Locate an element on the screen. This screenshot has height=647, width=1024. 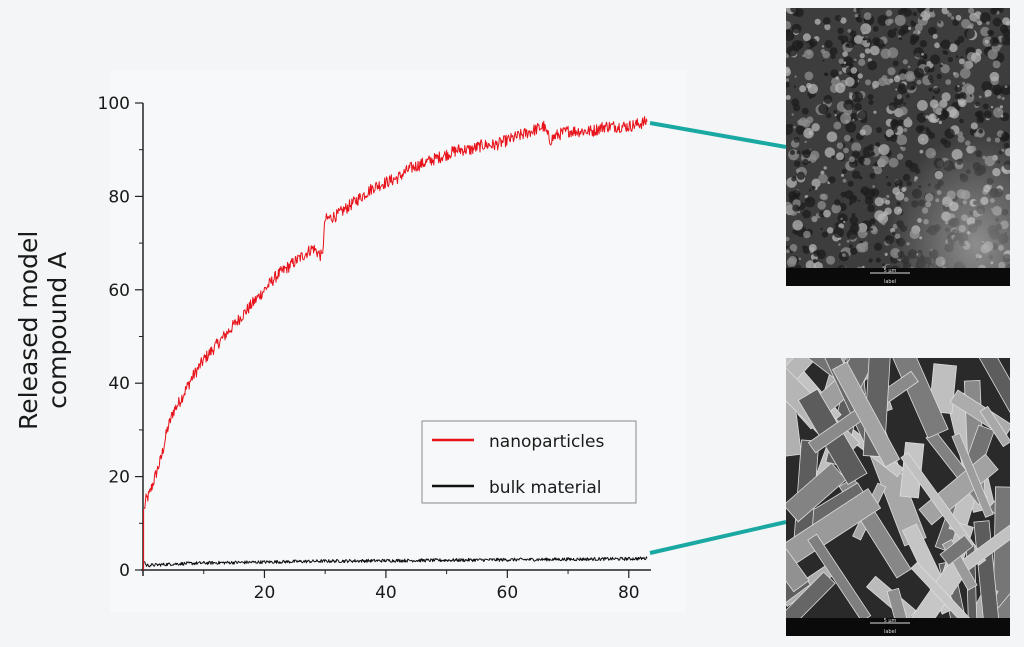
legend-label-bulk-material: bulk material is located at coordinates (545, 488).